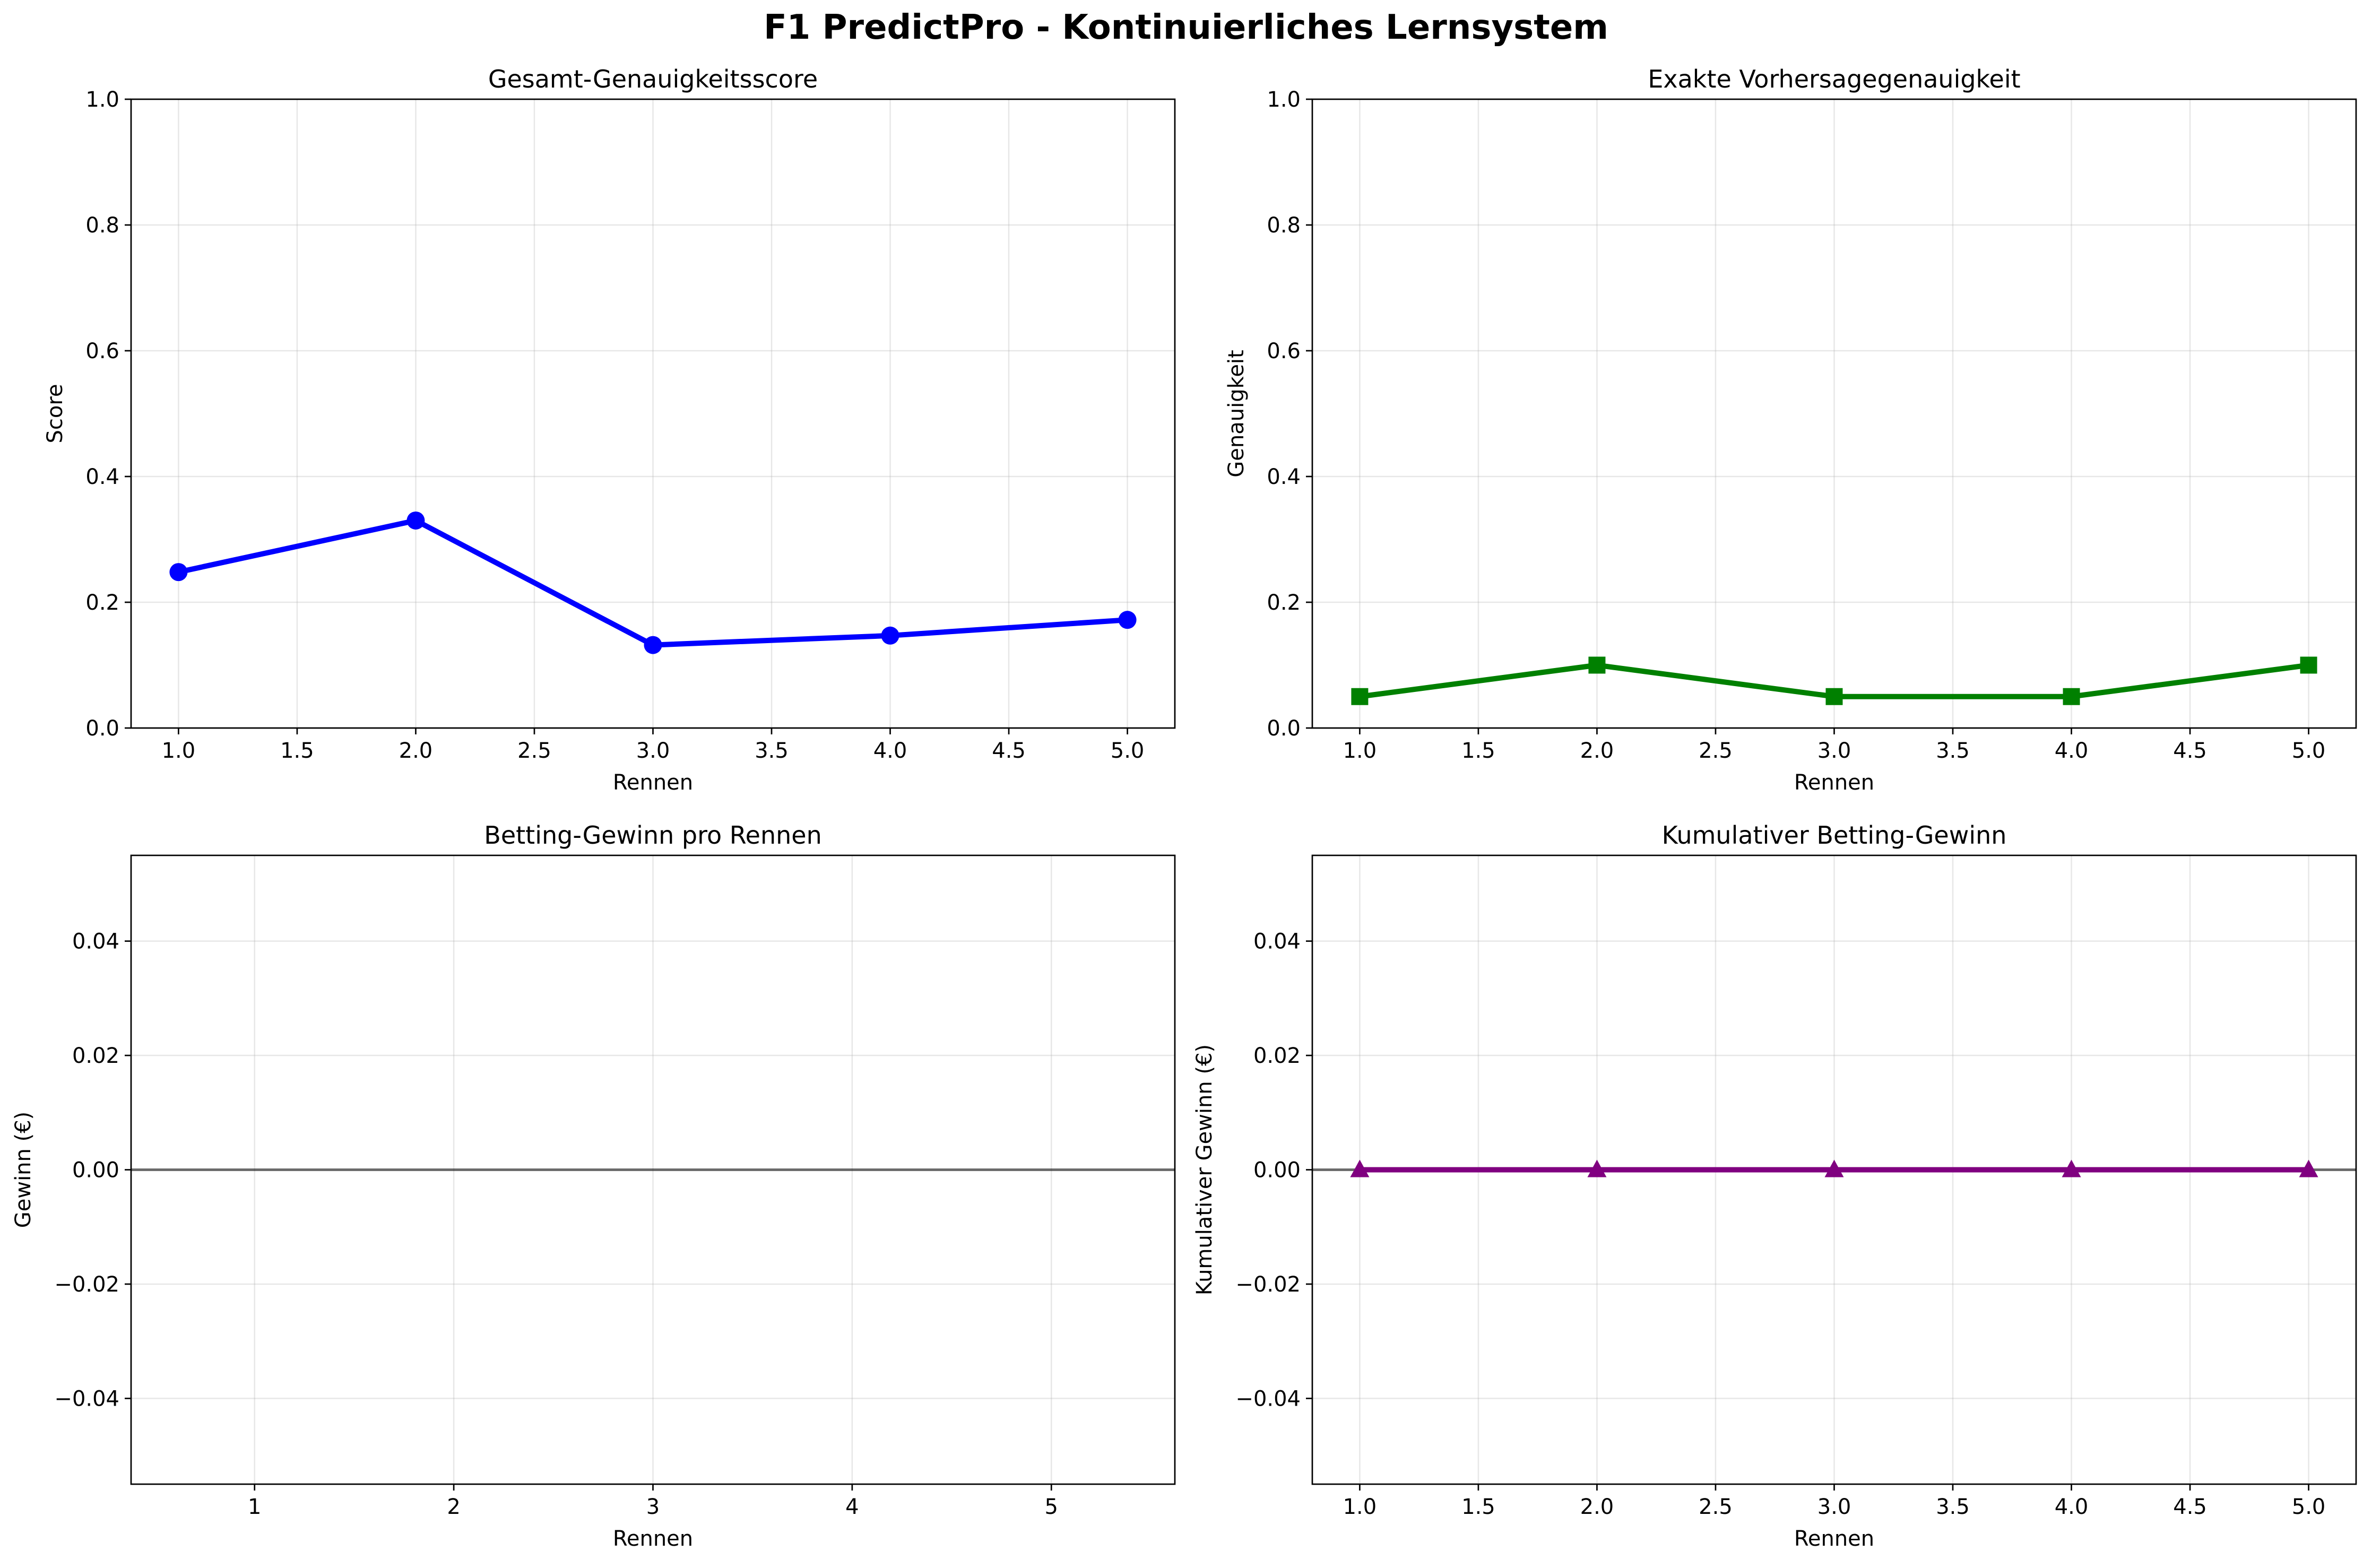 The image size is (2372, 1568). I want to click on profit-title: Betting-Gewinn pro Rennen, so click(652, 835).